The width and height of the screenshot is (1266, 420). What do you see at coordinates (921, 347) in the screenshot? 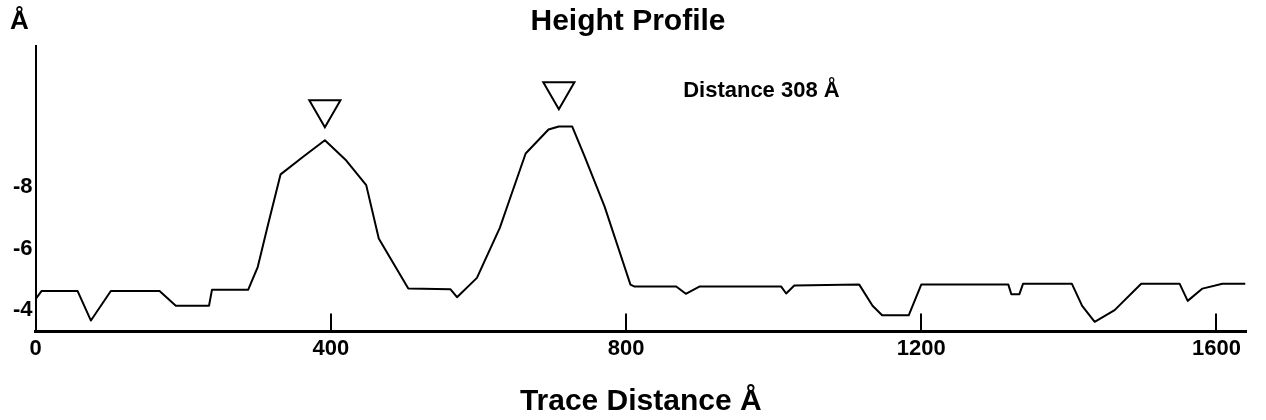
I see `x-tick-label: 1200` at bounding box center [921, 347].